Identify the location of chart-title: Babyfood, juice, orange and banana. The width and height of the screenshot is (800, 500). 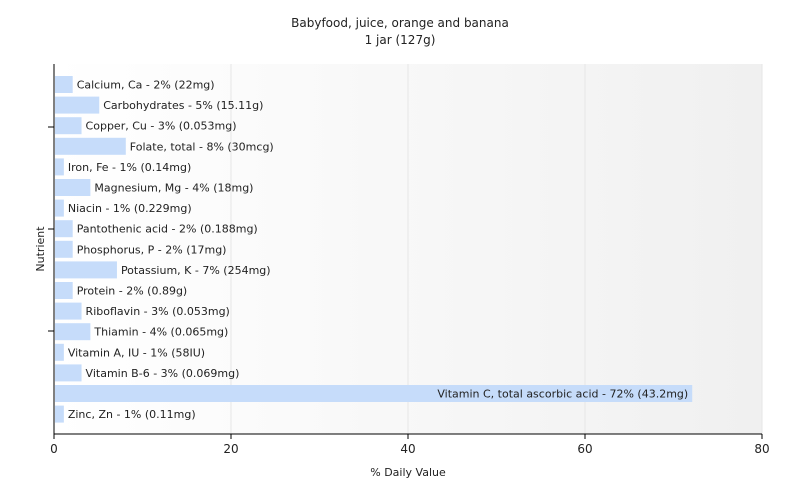
(400, 23).